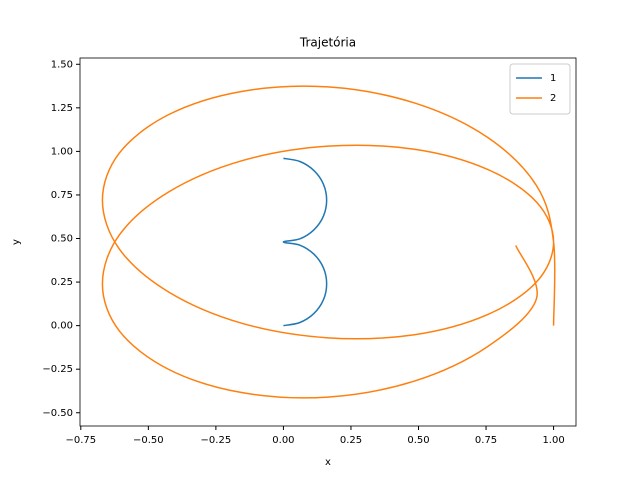 The width and height of the screenshot is (640, 480). I want to click on y-tick-label: 1.50, so click(62, 64).